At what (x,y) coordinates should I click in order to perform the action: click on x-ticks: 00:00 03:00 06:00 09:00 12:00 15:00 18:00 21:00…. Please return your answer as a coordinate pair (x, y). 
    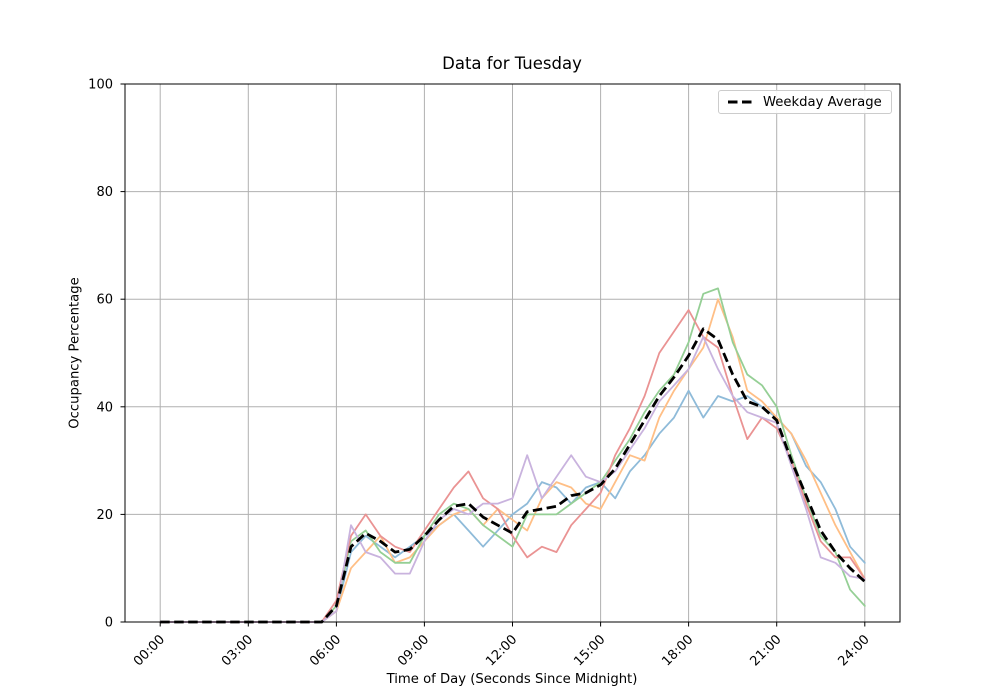
    Looking at the image, I should click on (502, 645).